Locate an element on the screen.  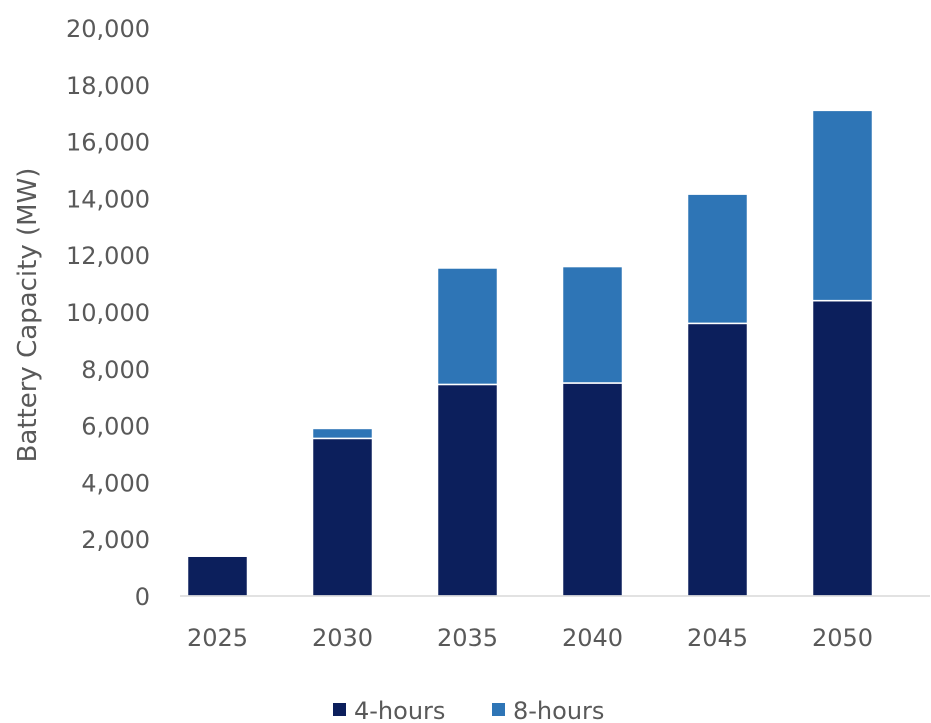
x-tick-label: 2050 is located at coordinates (842, 638).